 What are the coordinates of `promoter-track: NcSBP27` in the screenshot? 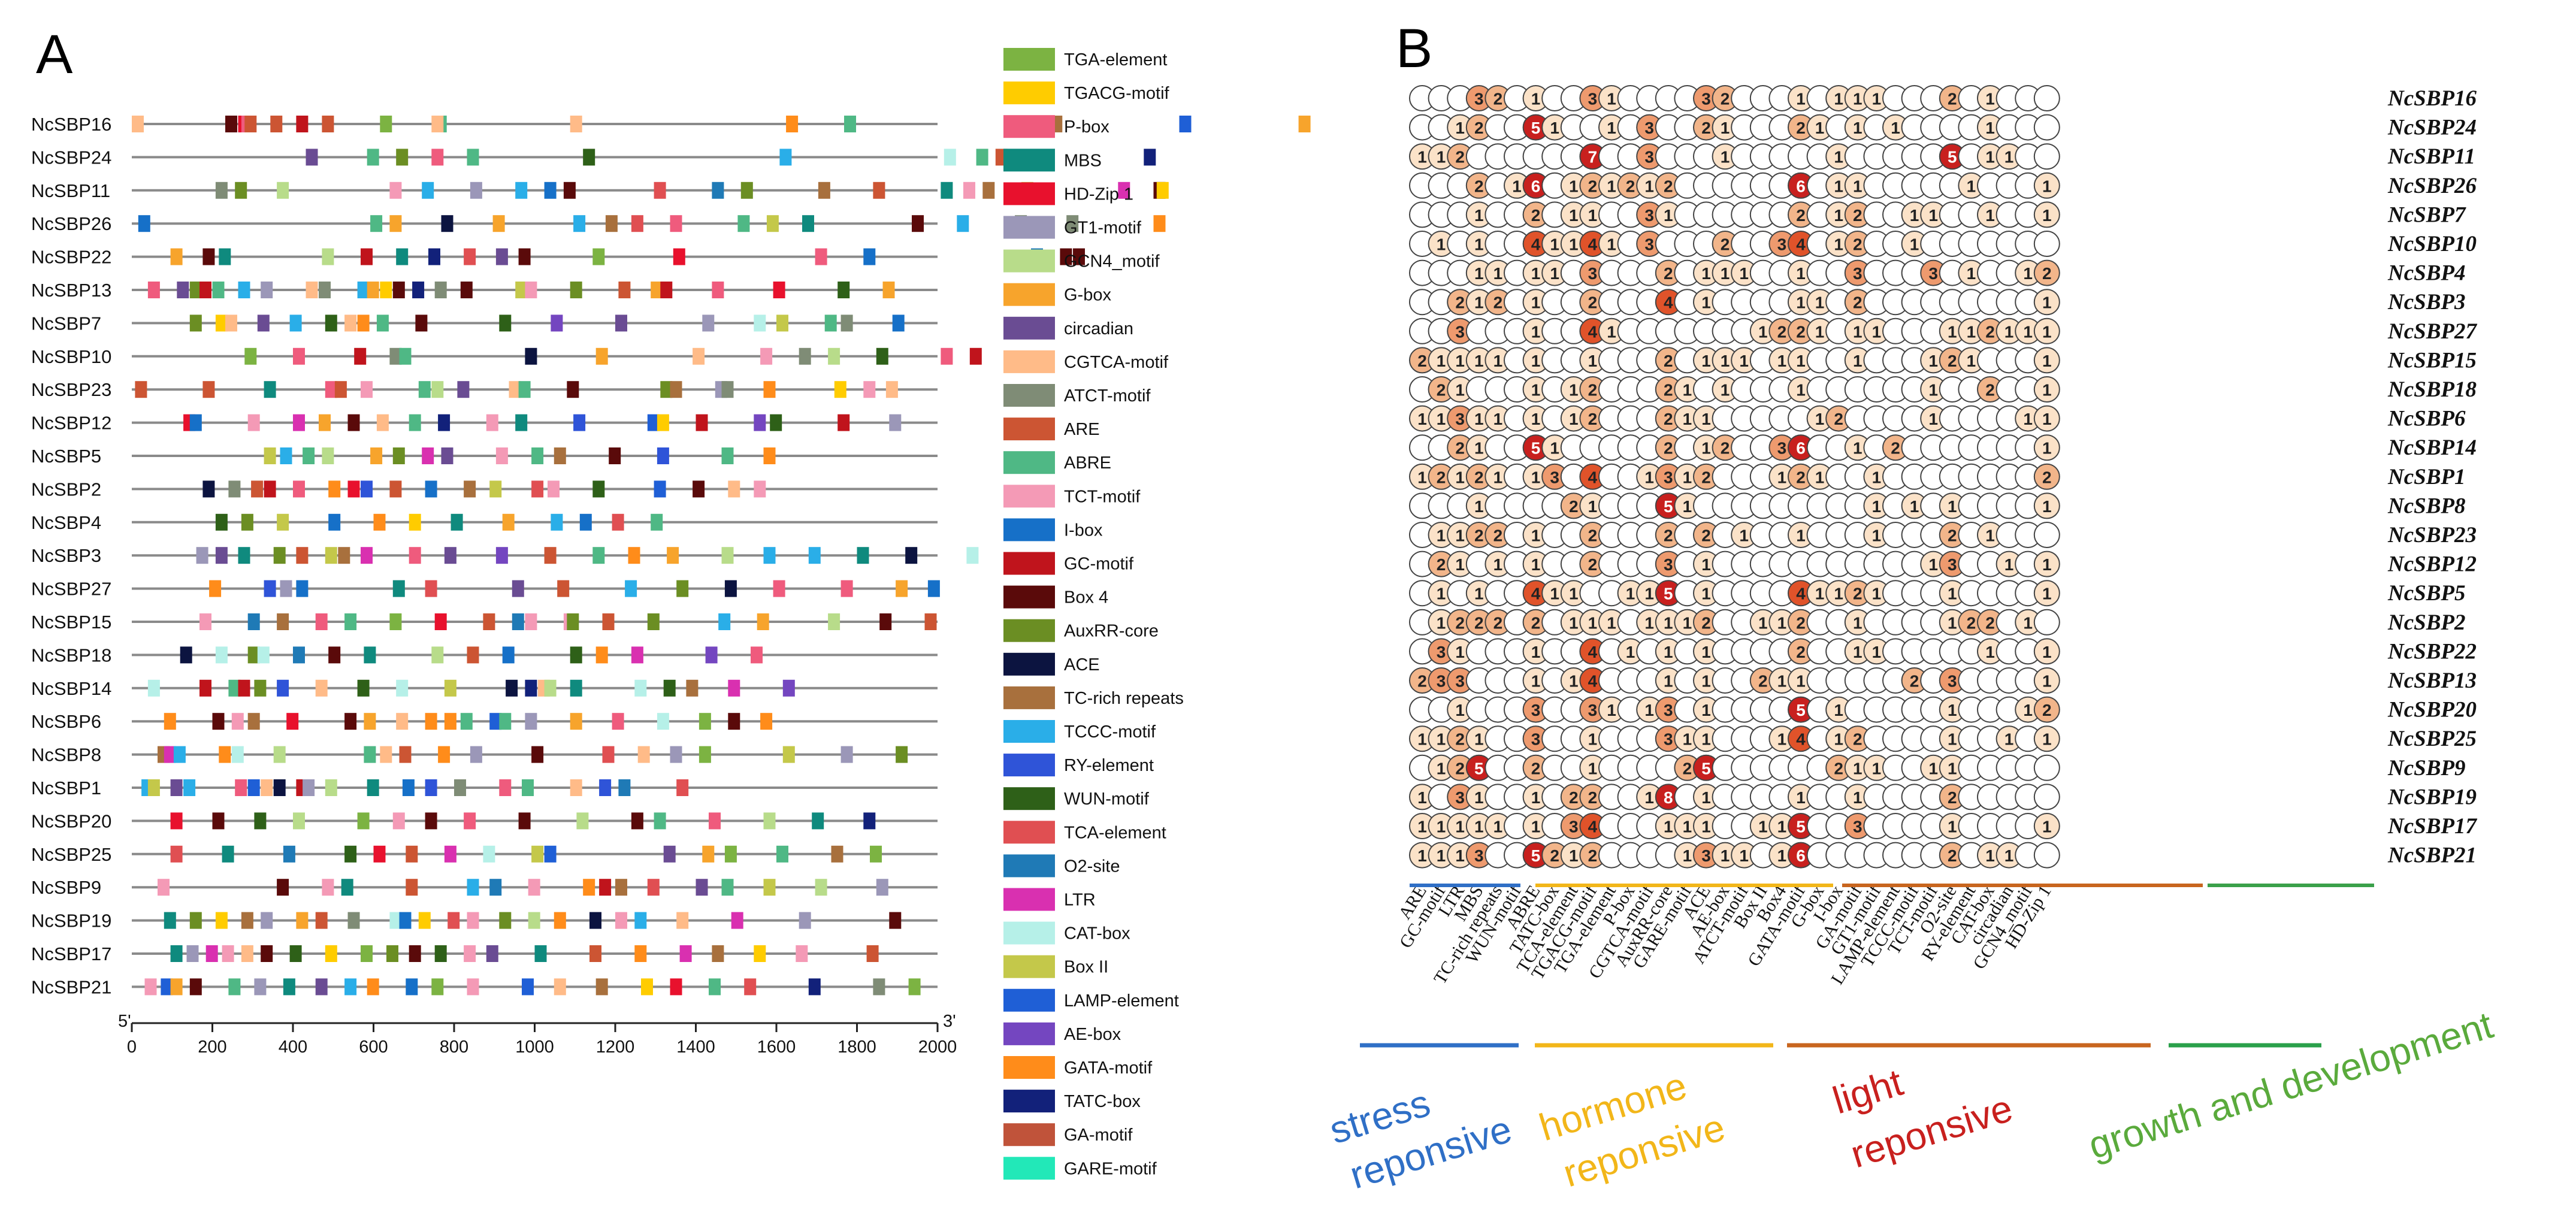 It's located at (485, 589).